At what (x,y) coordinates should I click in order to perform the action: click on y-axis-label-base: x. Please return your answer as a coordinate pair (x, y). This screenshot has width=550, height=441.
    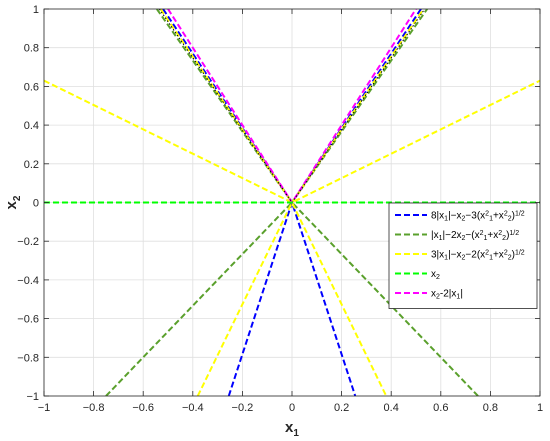
    Looking at the image, I should click on (11, 204).